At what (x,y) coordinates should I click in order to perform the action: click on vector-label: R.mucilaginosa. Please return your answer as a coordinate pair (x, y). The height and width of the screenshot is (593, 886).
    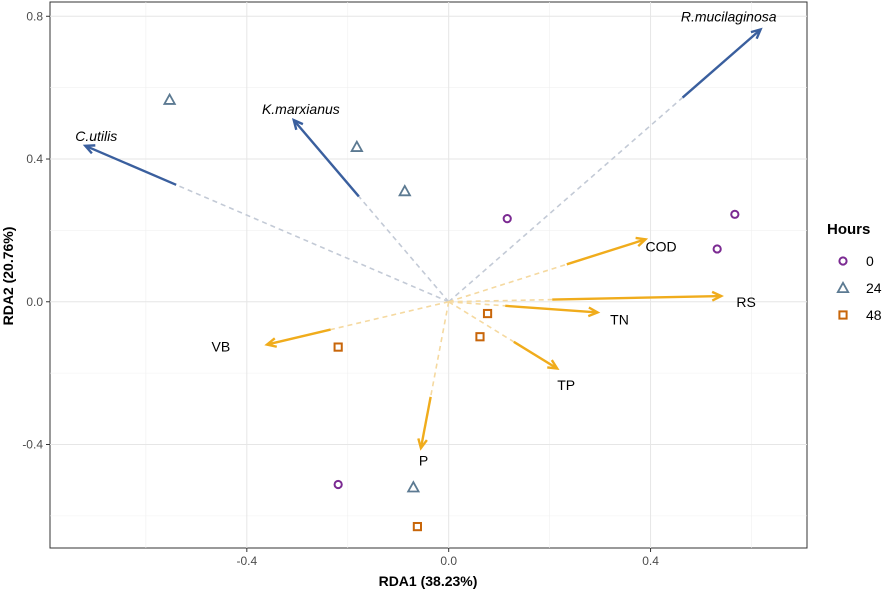
    Looking at the image, I should click on (729, 16).